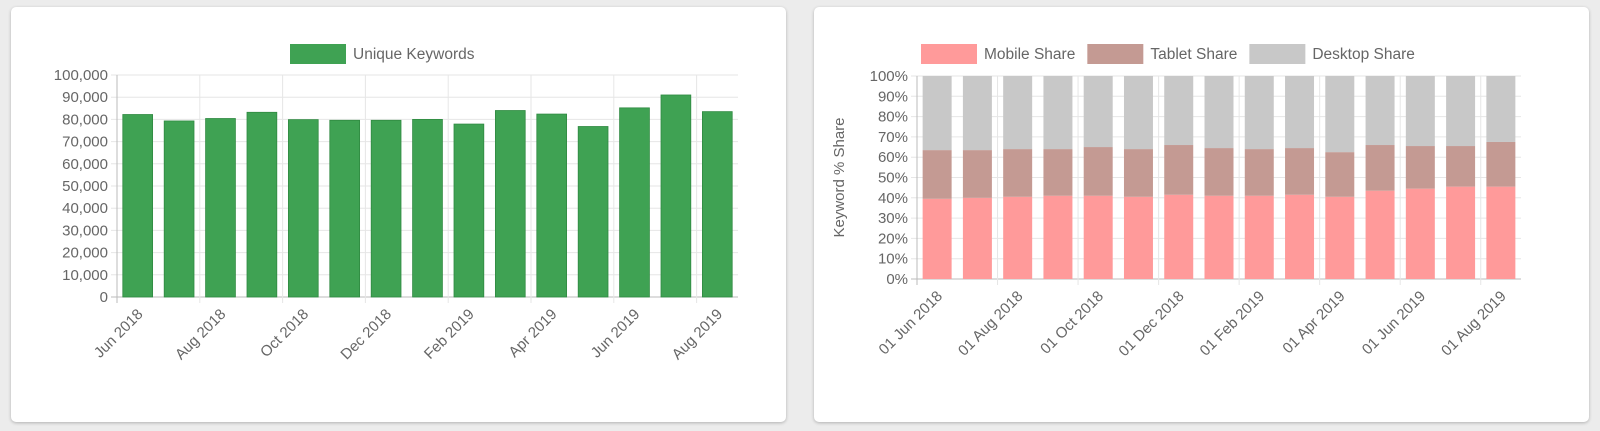  I want to click on bar-unique-keywords-jan-2019, so click(427, 208).